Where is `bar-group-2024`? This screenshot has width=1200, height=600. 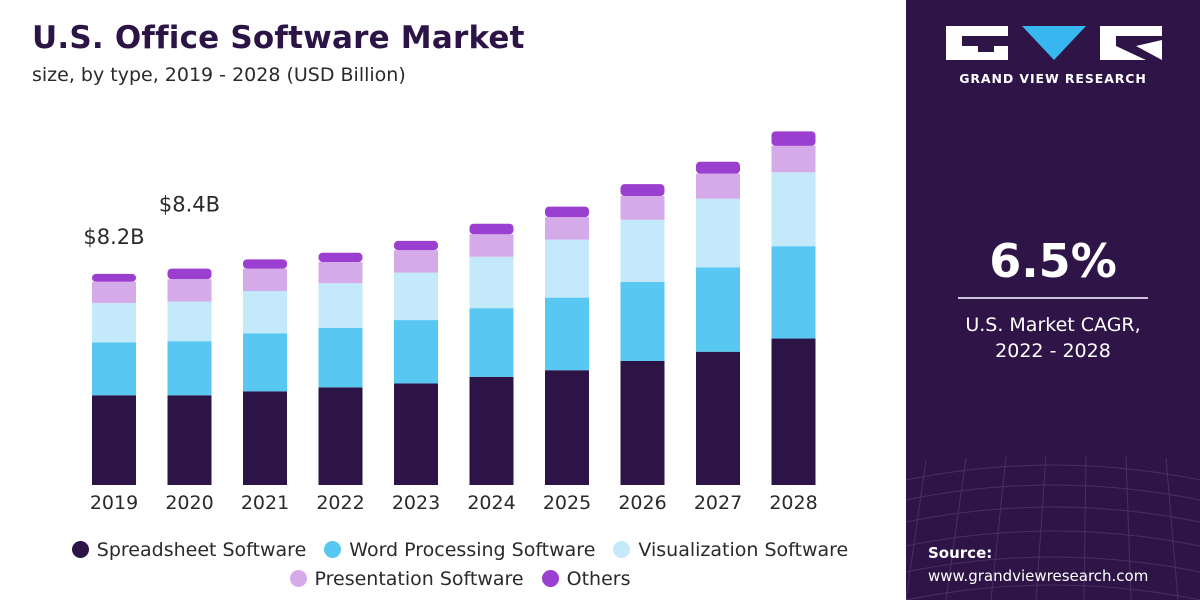 bar-group-2024 is located at coordinates (491, 354).